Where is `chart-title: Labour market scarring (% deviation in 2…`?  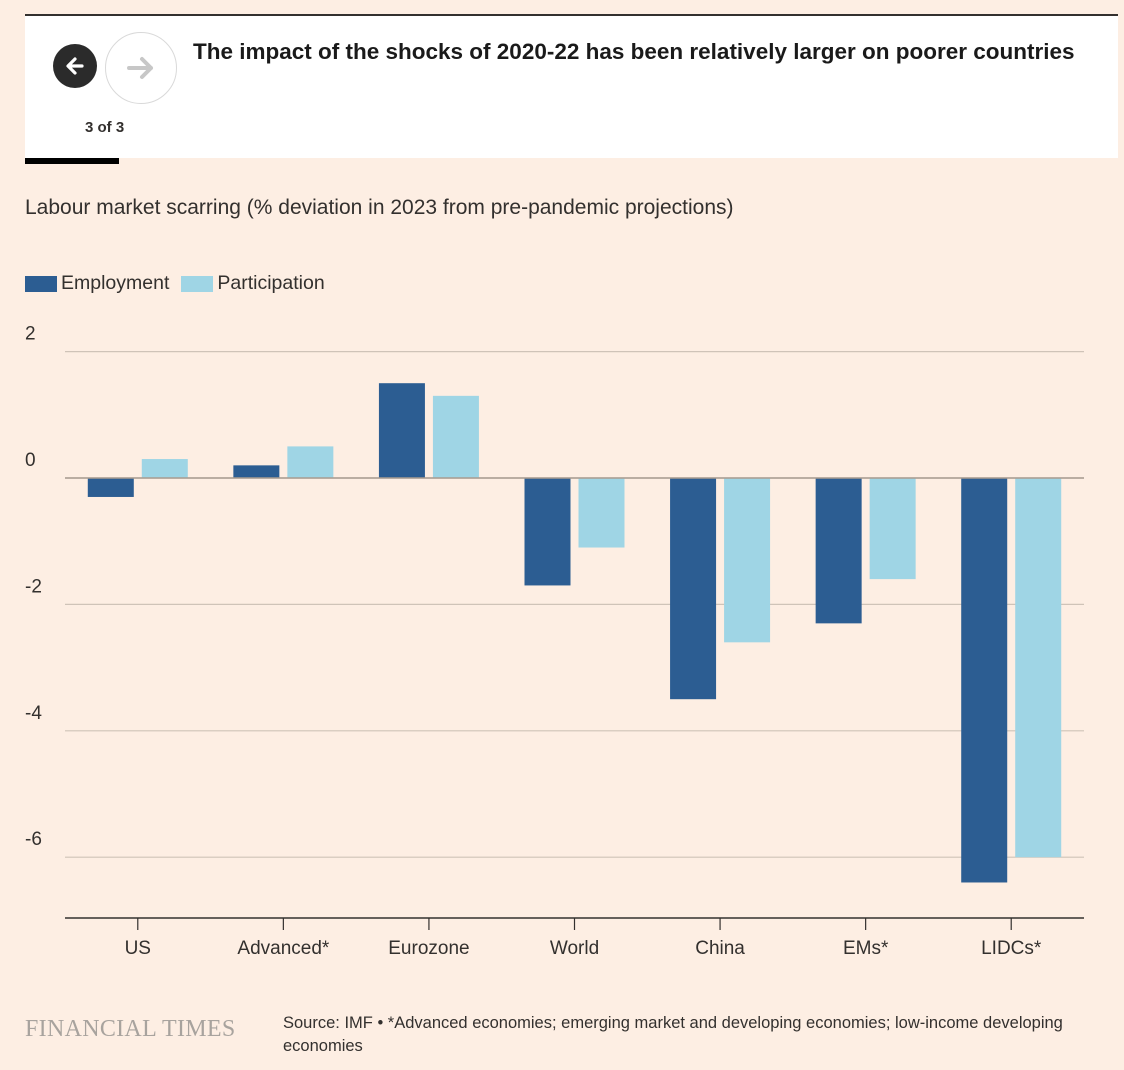 chart-title: Labour market scarring (% deviation in 2… is located at coordinates (379, 207).